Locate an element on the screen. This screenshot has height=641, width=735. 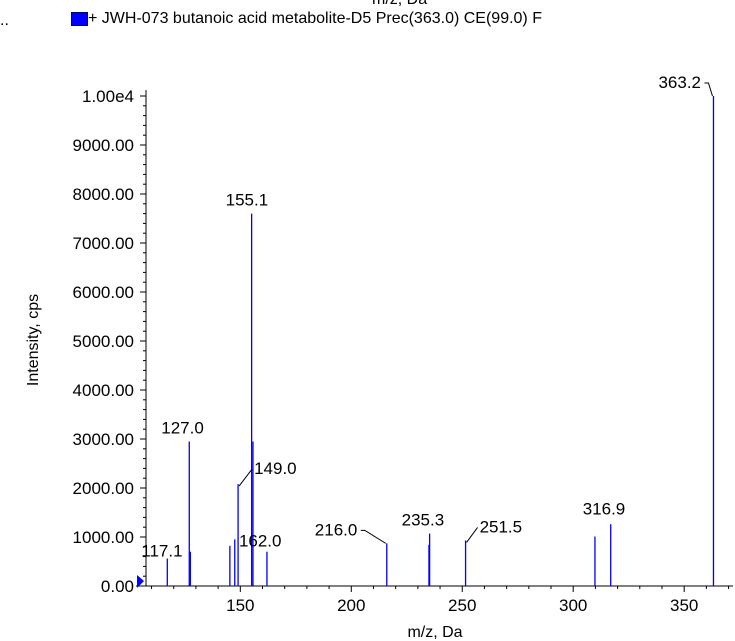
baseline-marker is located at coordinates (140, 581).